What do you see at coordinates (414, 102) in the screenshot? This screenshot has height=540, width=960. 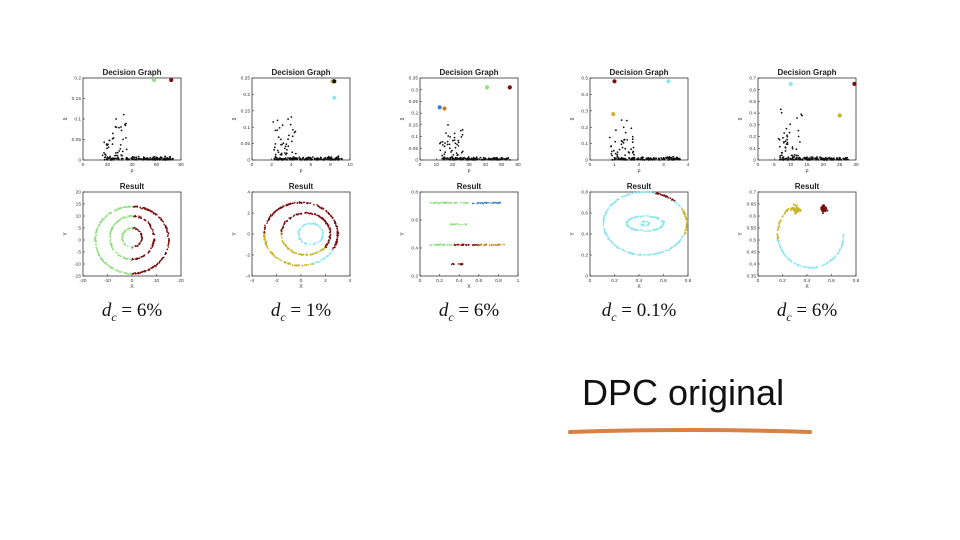 I see `y-tick-label: 0.25` at bounding box center [414, 102].